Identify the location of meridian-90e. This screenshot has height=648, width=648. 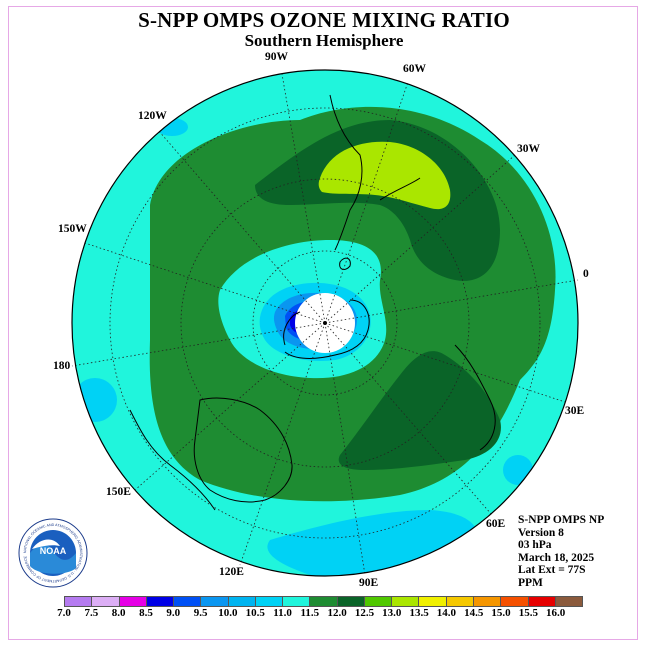
(345, 449).